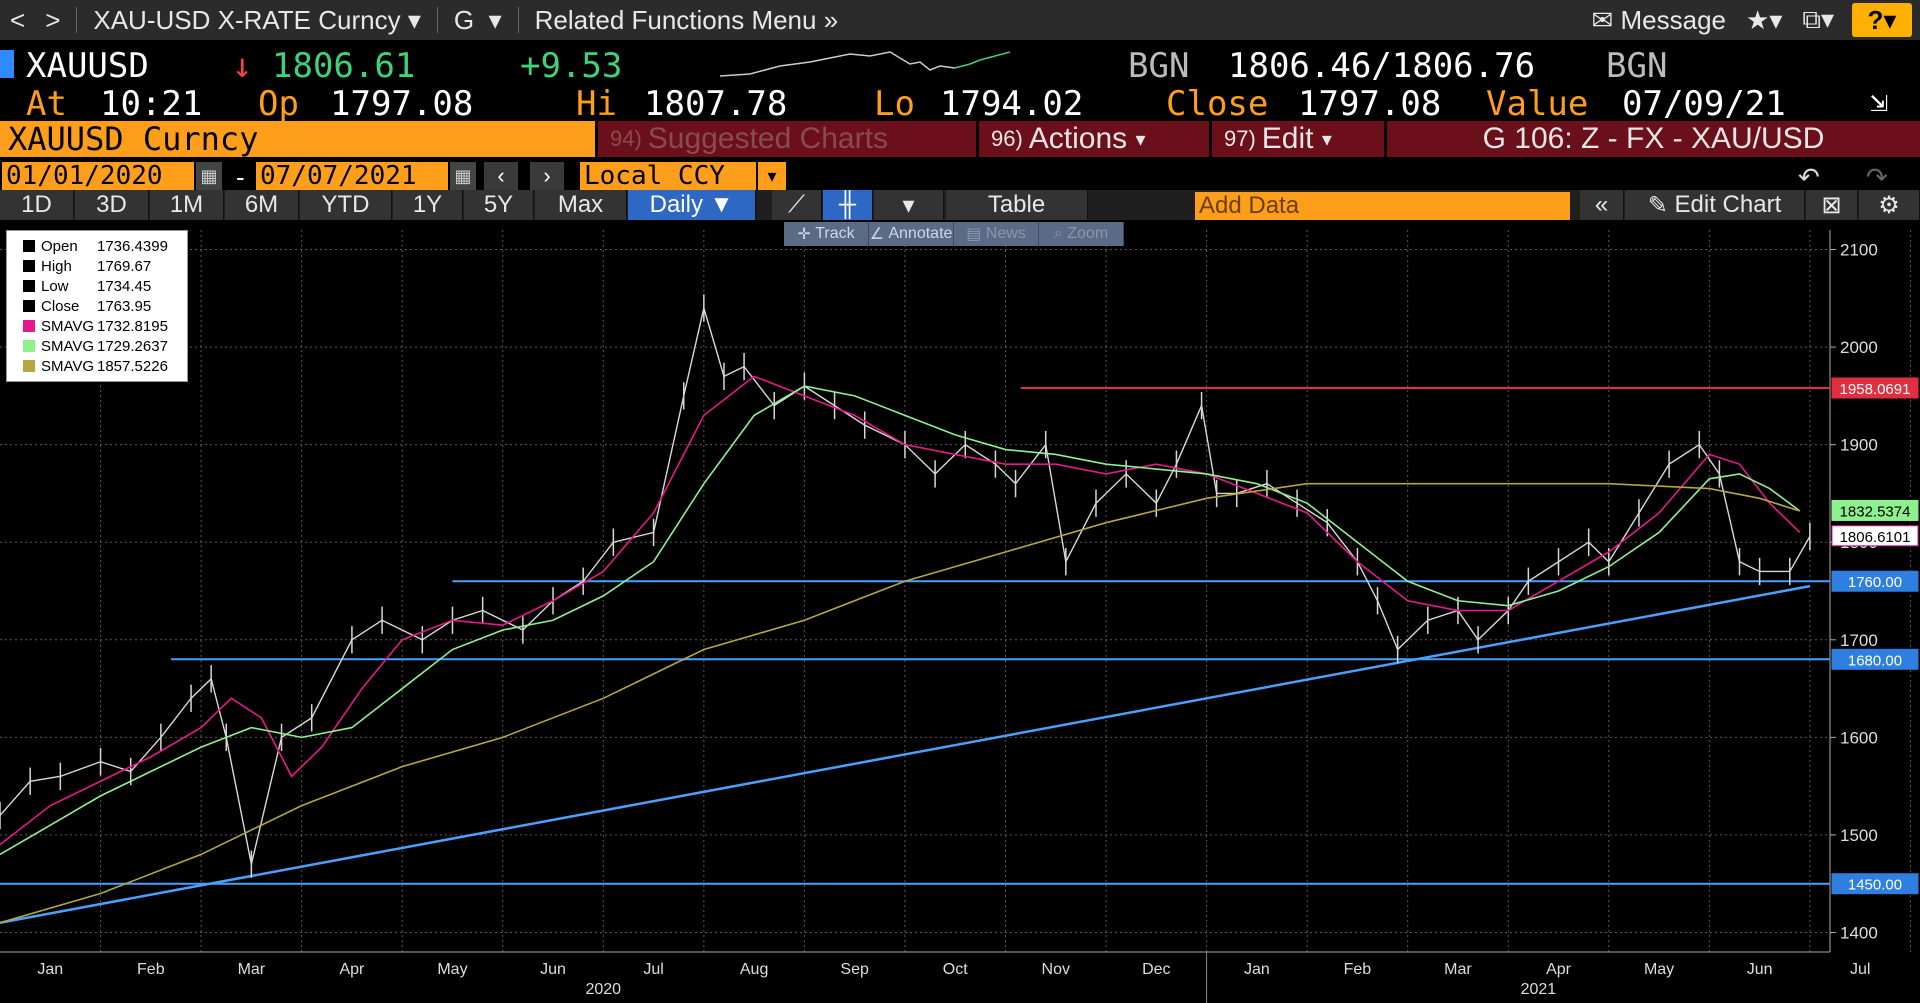 Image resolution: width=1920 pixels, height=1003 pixels. I want to click on legend-label: Open, so click(59, 246).